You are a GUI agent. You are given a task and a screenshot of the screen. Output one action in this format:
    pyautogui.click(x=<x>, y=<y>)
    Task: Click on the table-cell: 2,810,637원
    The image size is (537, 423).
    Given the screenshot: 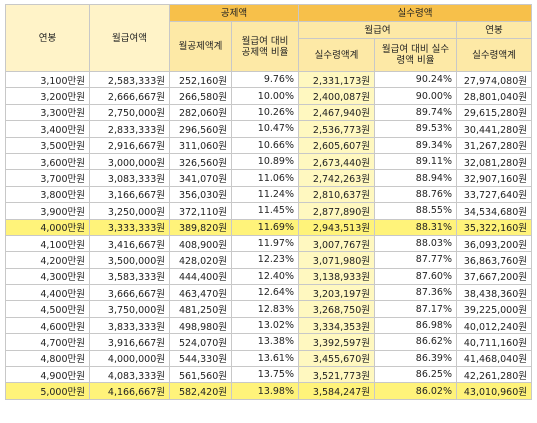 What is the action you would take?
    pyautogui.click(x=337, y=194)
    